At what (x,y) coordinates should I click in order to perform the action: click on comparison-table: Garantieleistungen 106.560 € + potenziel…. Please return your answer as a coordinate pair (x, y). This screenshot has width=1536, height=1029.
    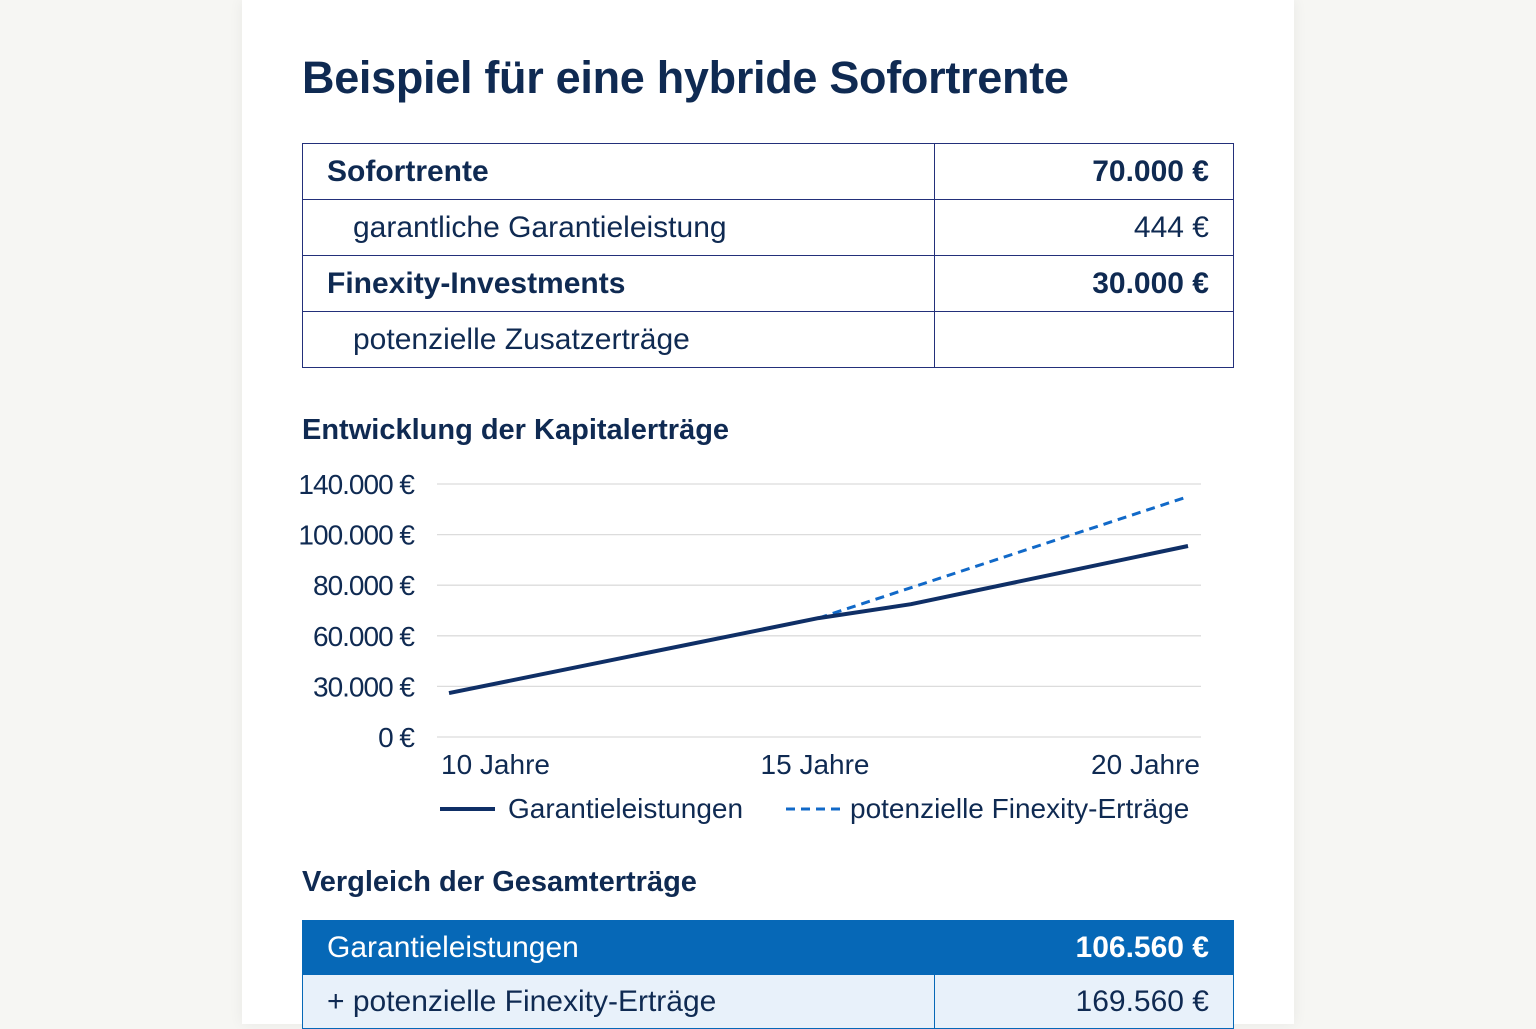
    Looking at the image, I should click on (768, 974).